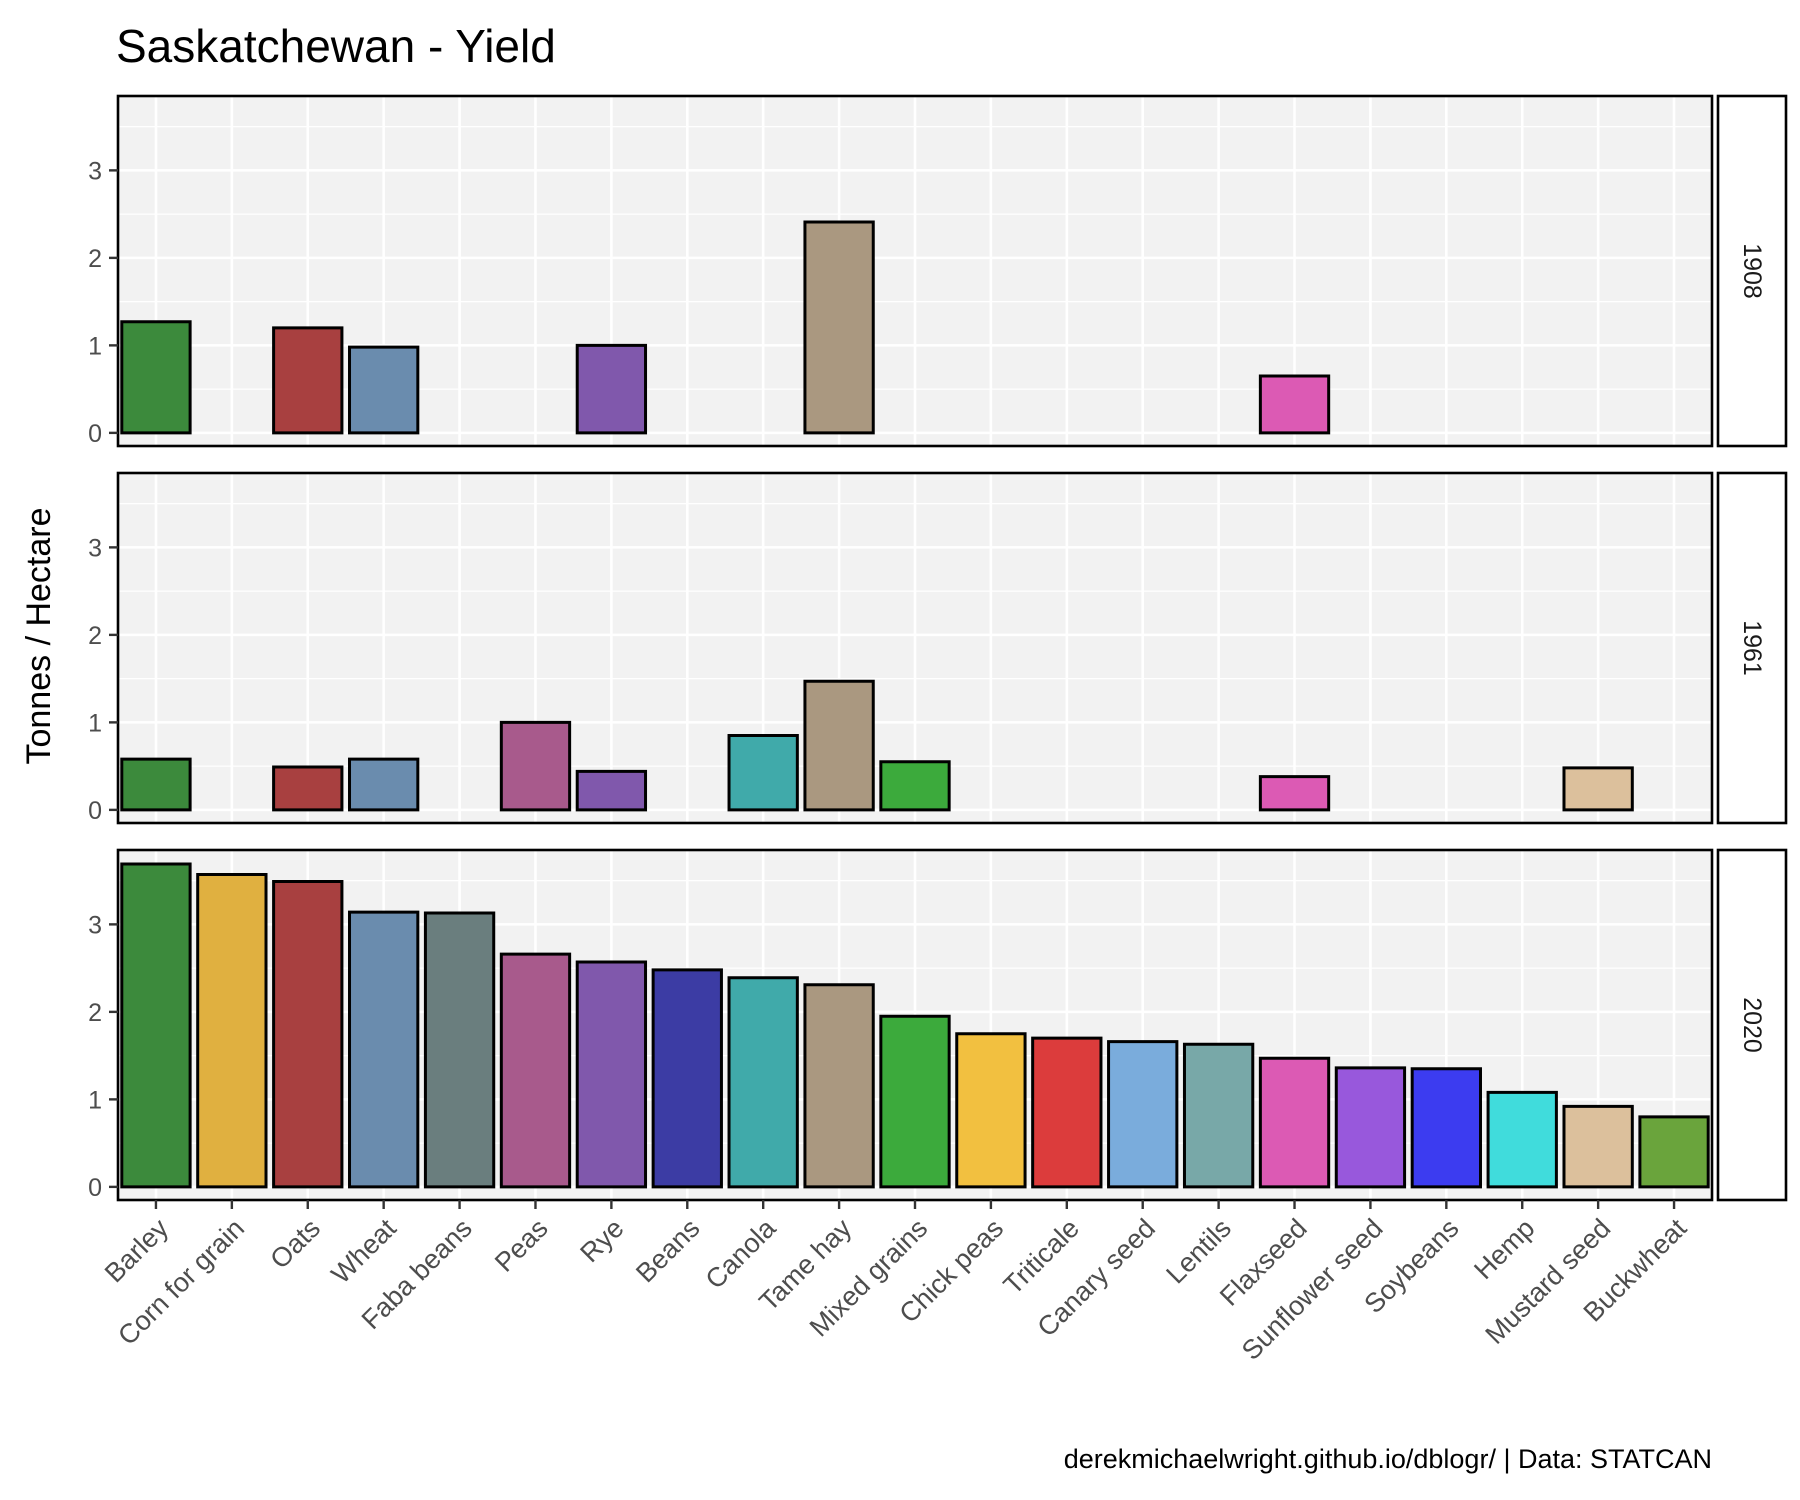 The image size is (1800, 1500). What do you see at coordinates (535, 766) in the screenshot?
I see `bar-peas-1961` at bounding box center [535, 766].